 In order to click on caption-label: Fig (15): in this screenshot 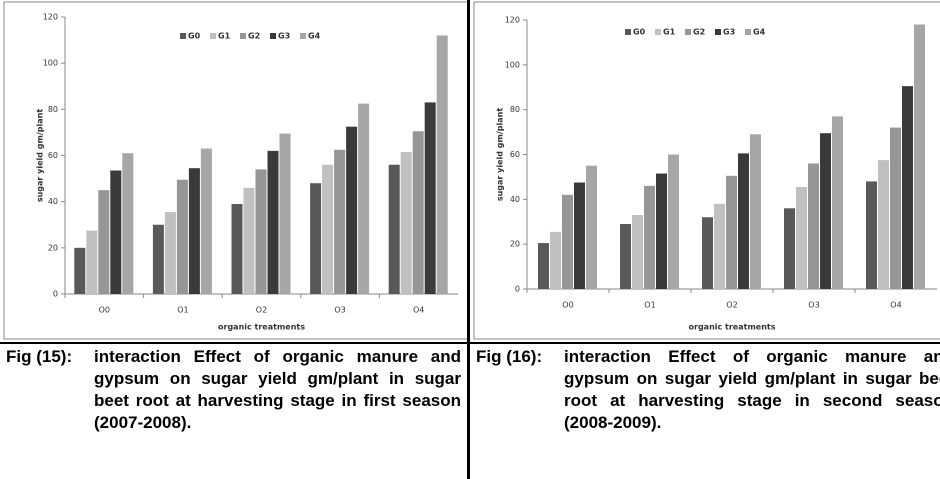, I will do `click(39, 356)`.